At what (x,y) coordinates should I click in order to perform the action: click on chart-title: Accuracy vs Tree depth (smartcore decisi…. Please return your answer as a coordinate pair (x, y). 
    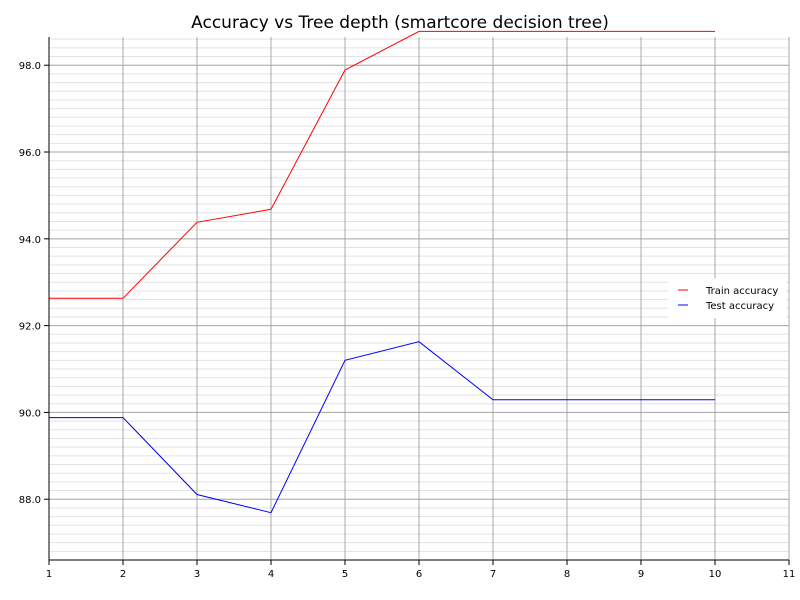
    Looking at the image, I should click on (400, 23).